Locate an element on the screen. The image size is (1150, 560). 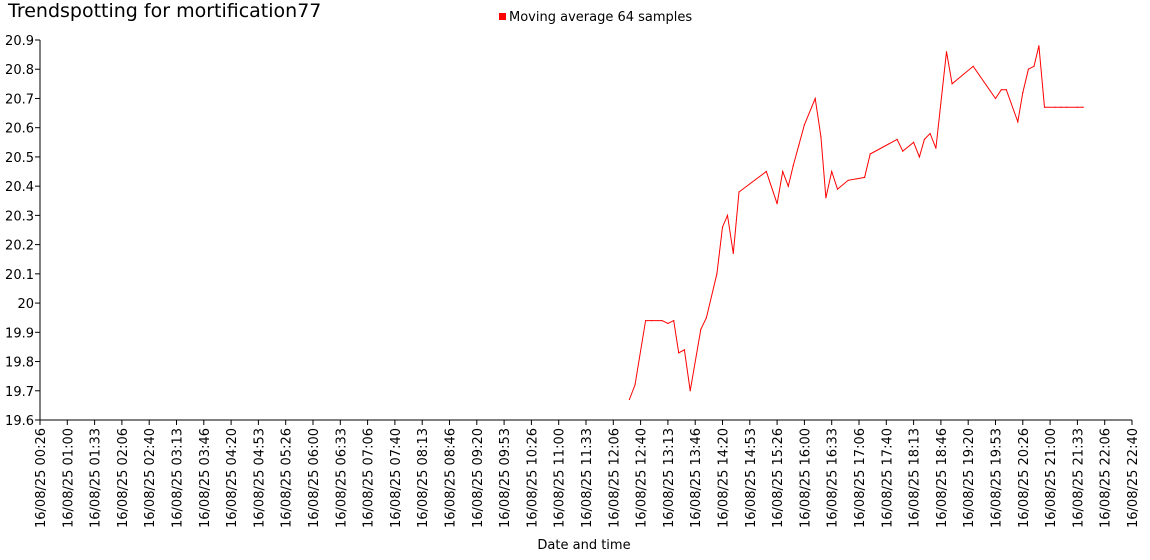
y-tick-label: 20.4 is located at coordinates (19, 187).